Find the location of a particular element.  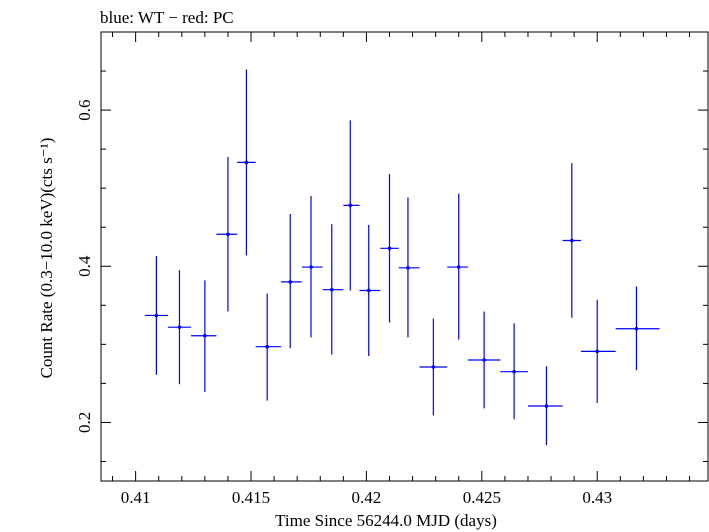

y-tick-labels: 0.2 0.4 0.6 is located at coordinates (84, 266).